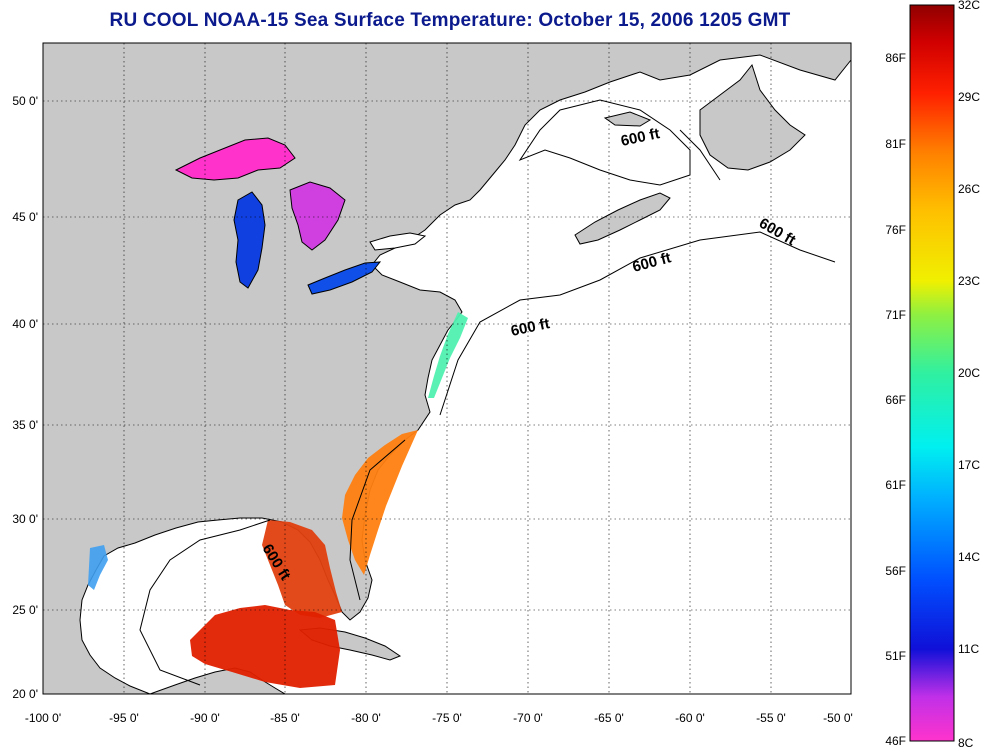 Image resolution: width=984 pixels, height=754 pixels. I want to click on sst-gulf-south, so click(265, 646).